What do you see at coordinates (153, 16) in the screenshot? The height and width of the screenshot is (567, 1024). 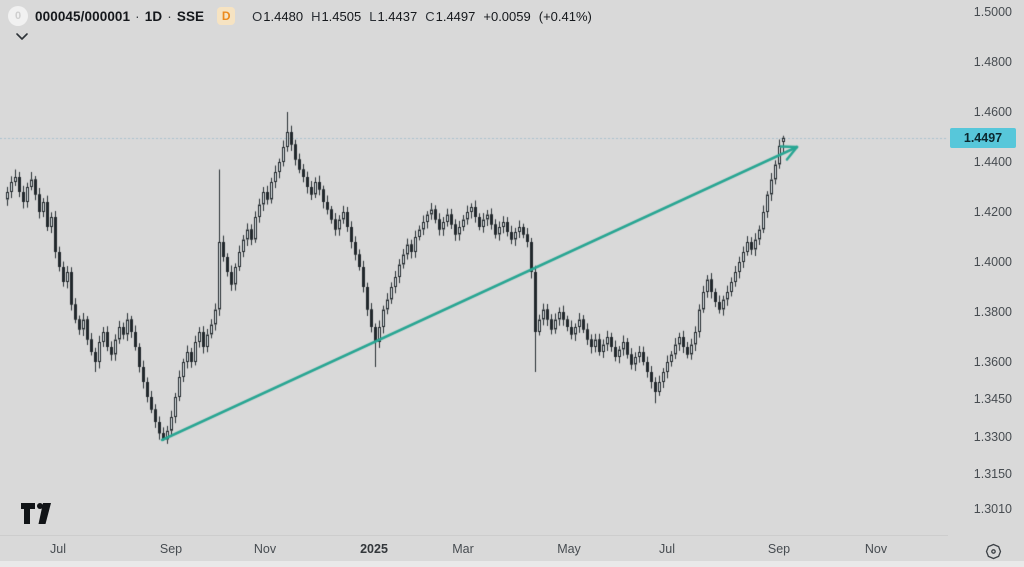 I see `symbol-interval: 1D` at bounding box center [153, 16].